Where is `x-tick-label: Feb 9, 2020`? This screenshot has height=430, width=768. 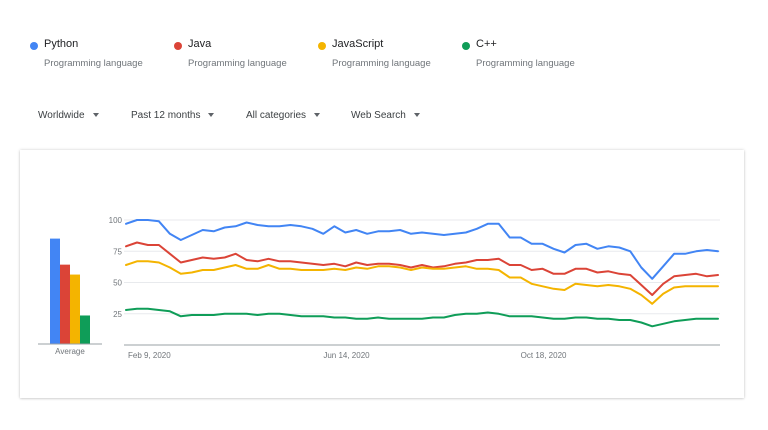 x-tick-label: Feb 9, 2020 is located at coordinates (149, 355).